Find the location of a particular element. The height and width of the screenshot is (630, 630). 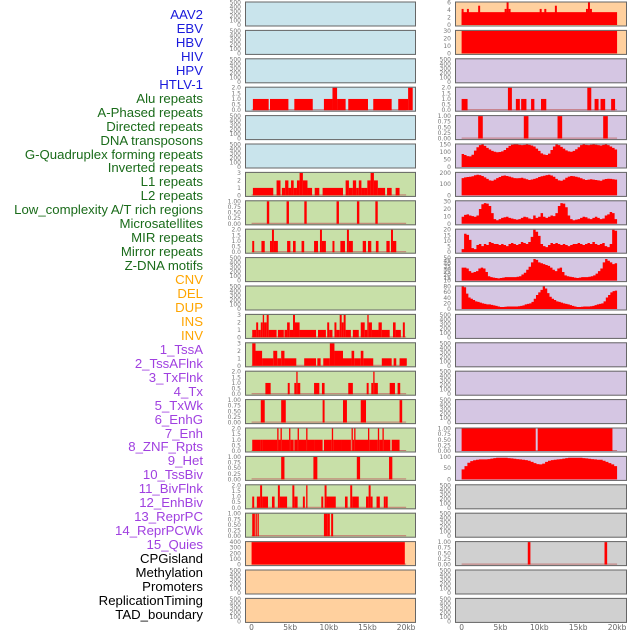

y-tick-label: 30 is located at coordinates (447, 269).